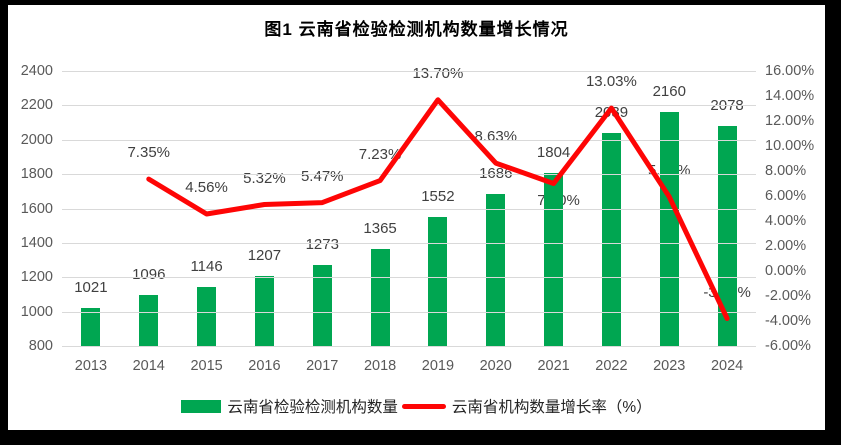  What do you see at coordinates (36, 277) in the screenshot?
I see `left-axis-tick: 1200` at bounding box center [36, 277].